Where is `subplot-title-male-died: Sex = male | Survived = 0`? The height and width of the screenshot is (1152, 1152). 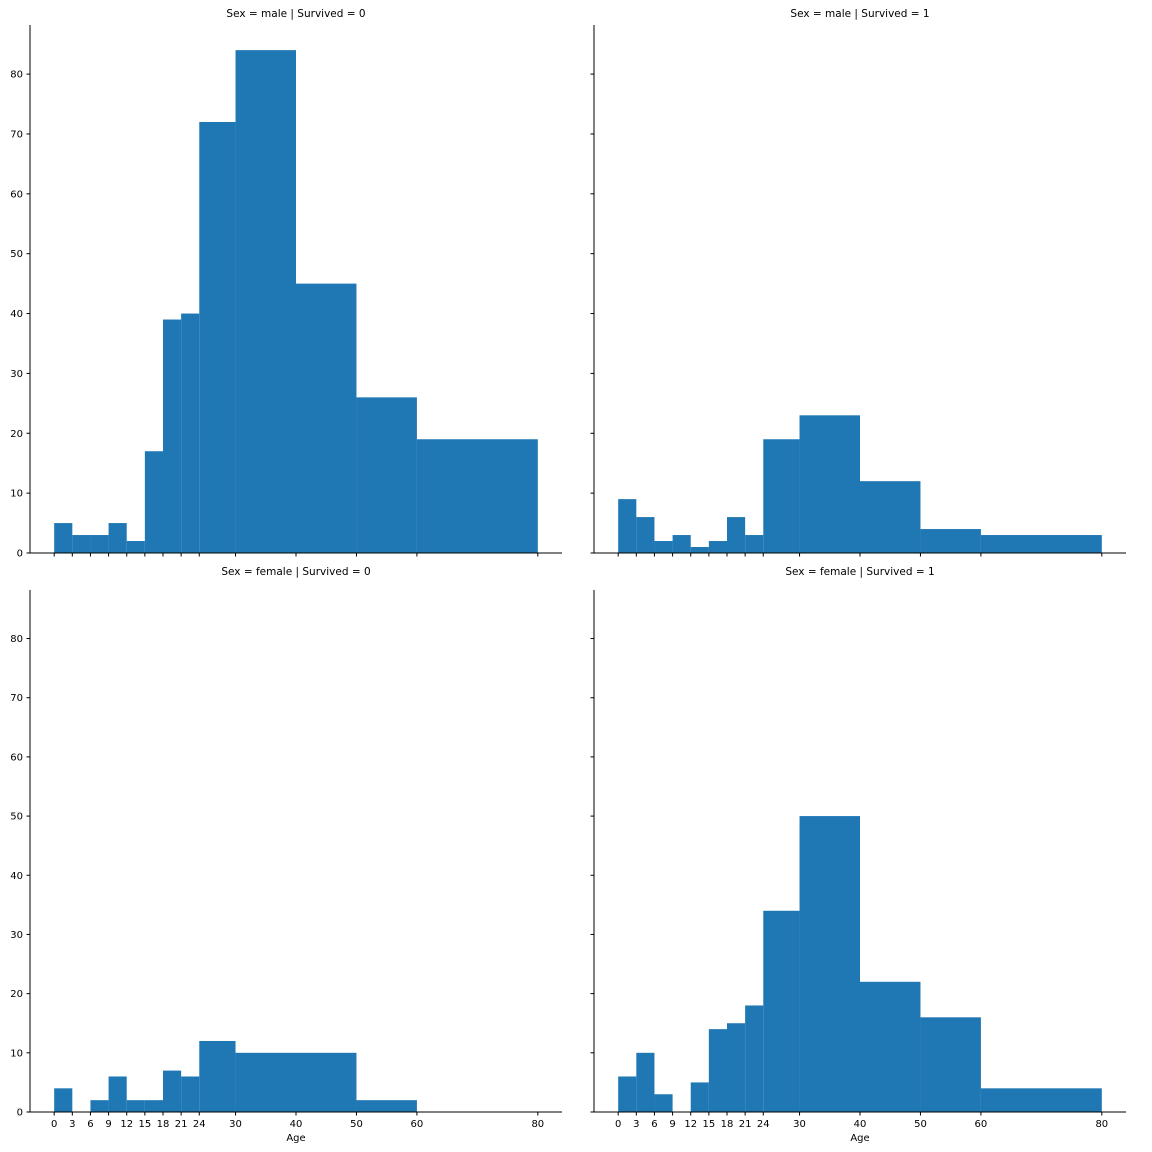
subplot-title-male-died: Sex = male | Survived = 0 is located at coordinates (296, 14).